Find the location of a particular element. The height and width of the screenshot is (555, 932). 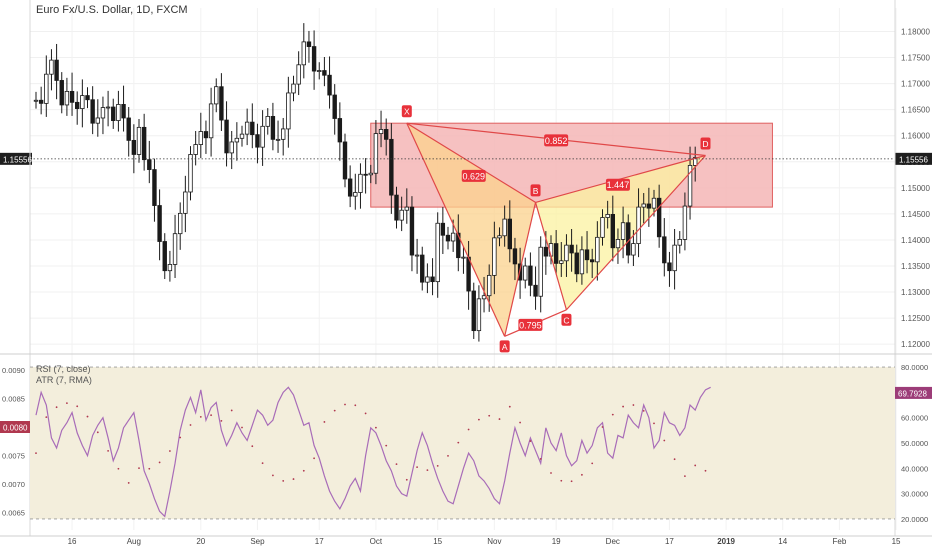

rsi-indicator-label: RSI (7, close) is located at coordinates (63, 369).